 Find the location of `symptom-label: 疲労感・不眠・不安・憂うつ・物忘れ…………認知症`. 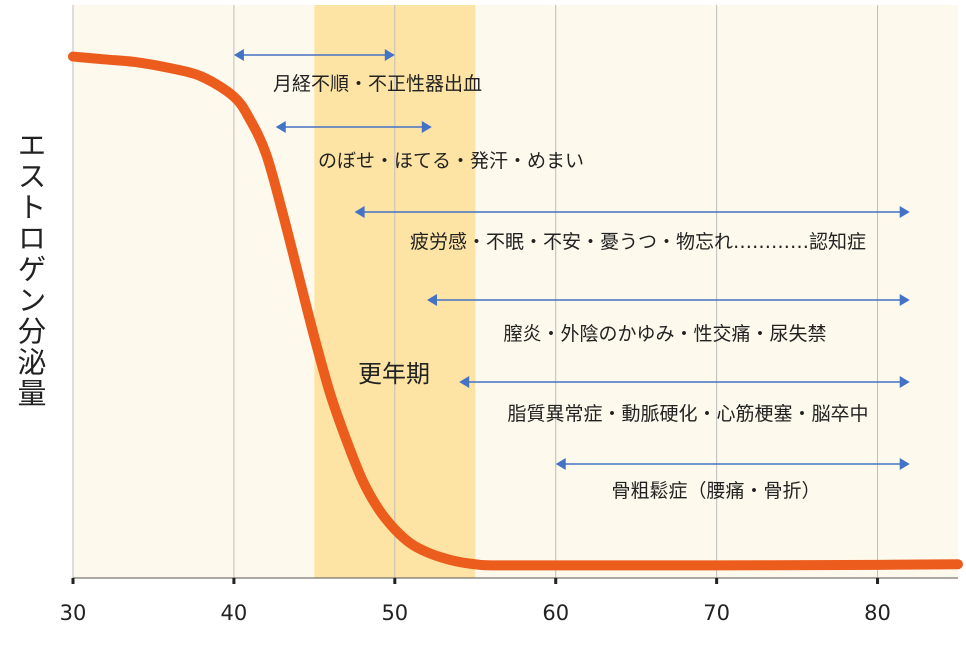

symptom-label: 疲労感・不眠・不安・憂うつ・物忘れ…………認知症 is located at coordinates (638, 242).